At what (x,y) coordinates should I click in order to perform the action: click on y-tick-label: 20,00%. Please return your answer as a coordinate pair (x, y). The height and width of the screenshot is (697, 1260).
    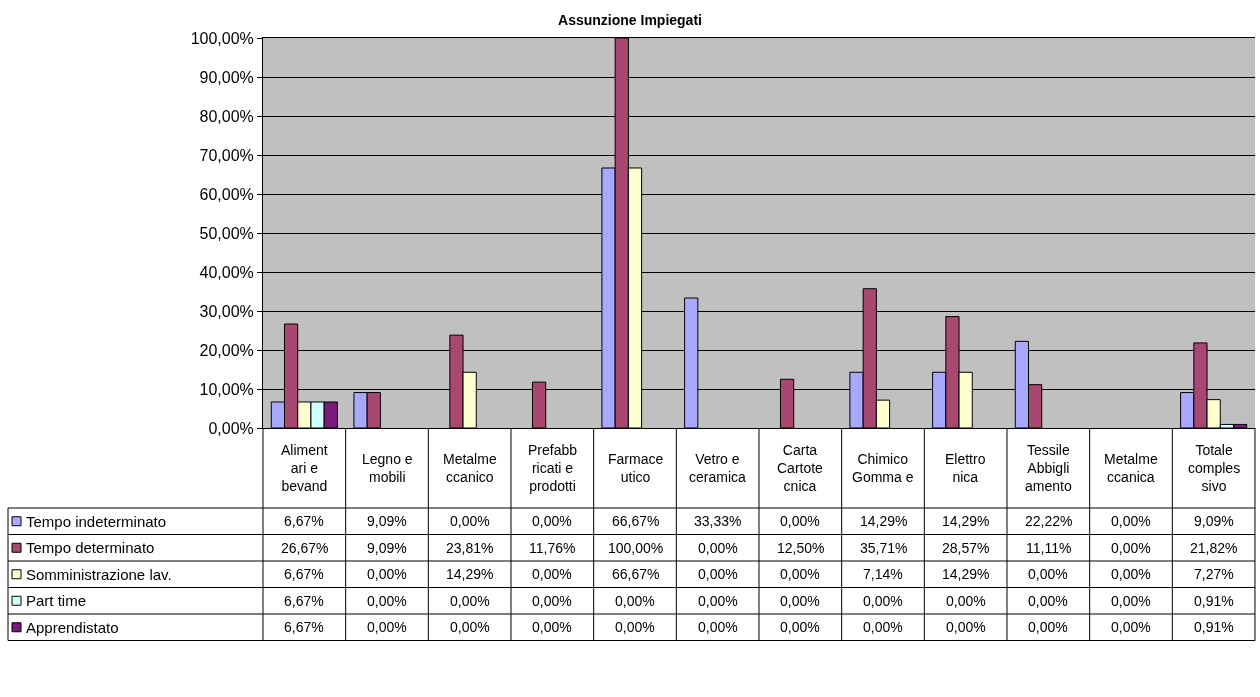
    Looking at the image, I should click on (226, 350).